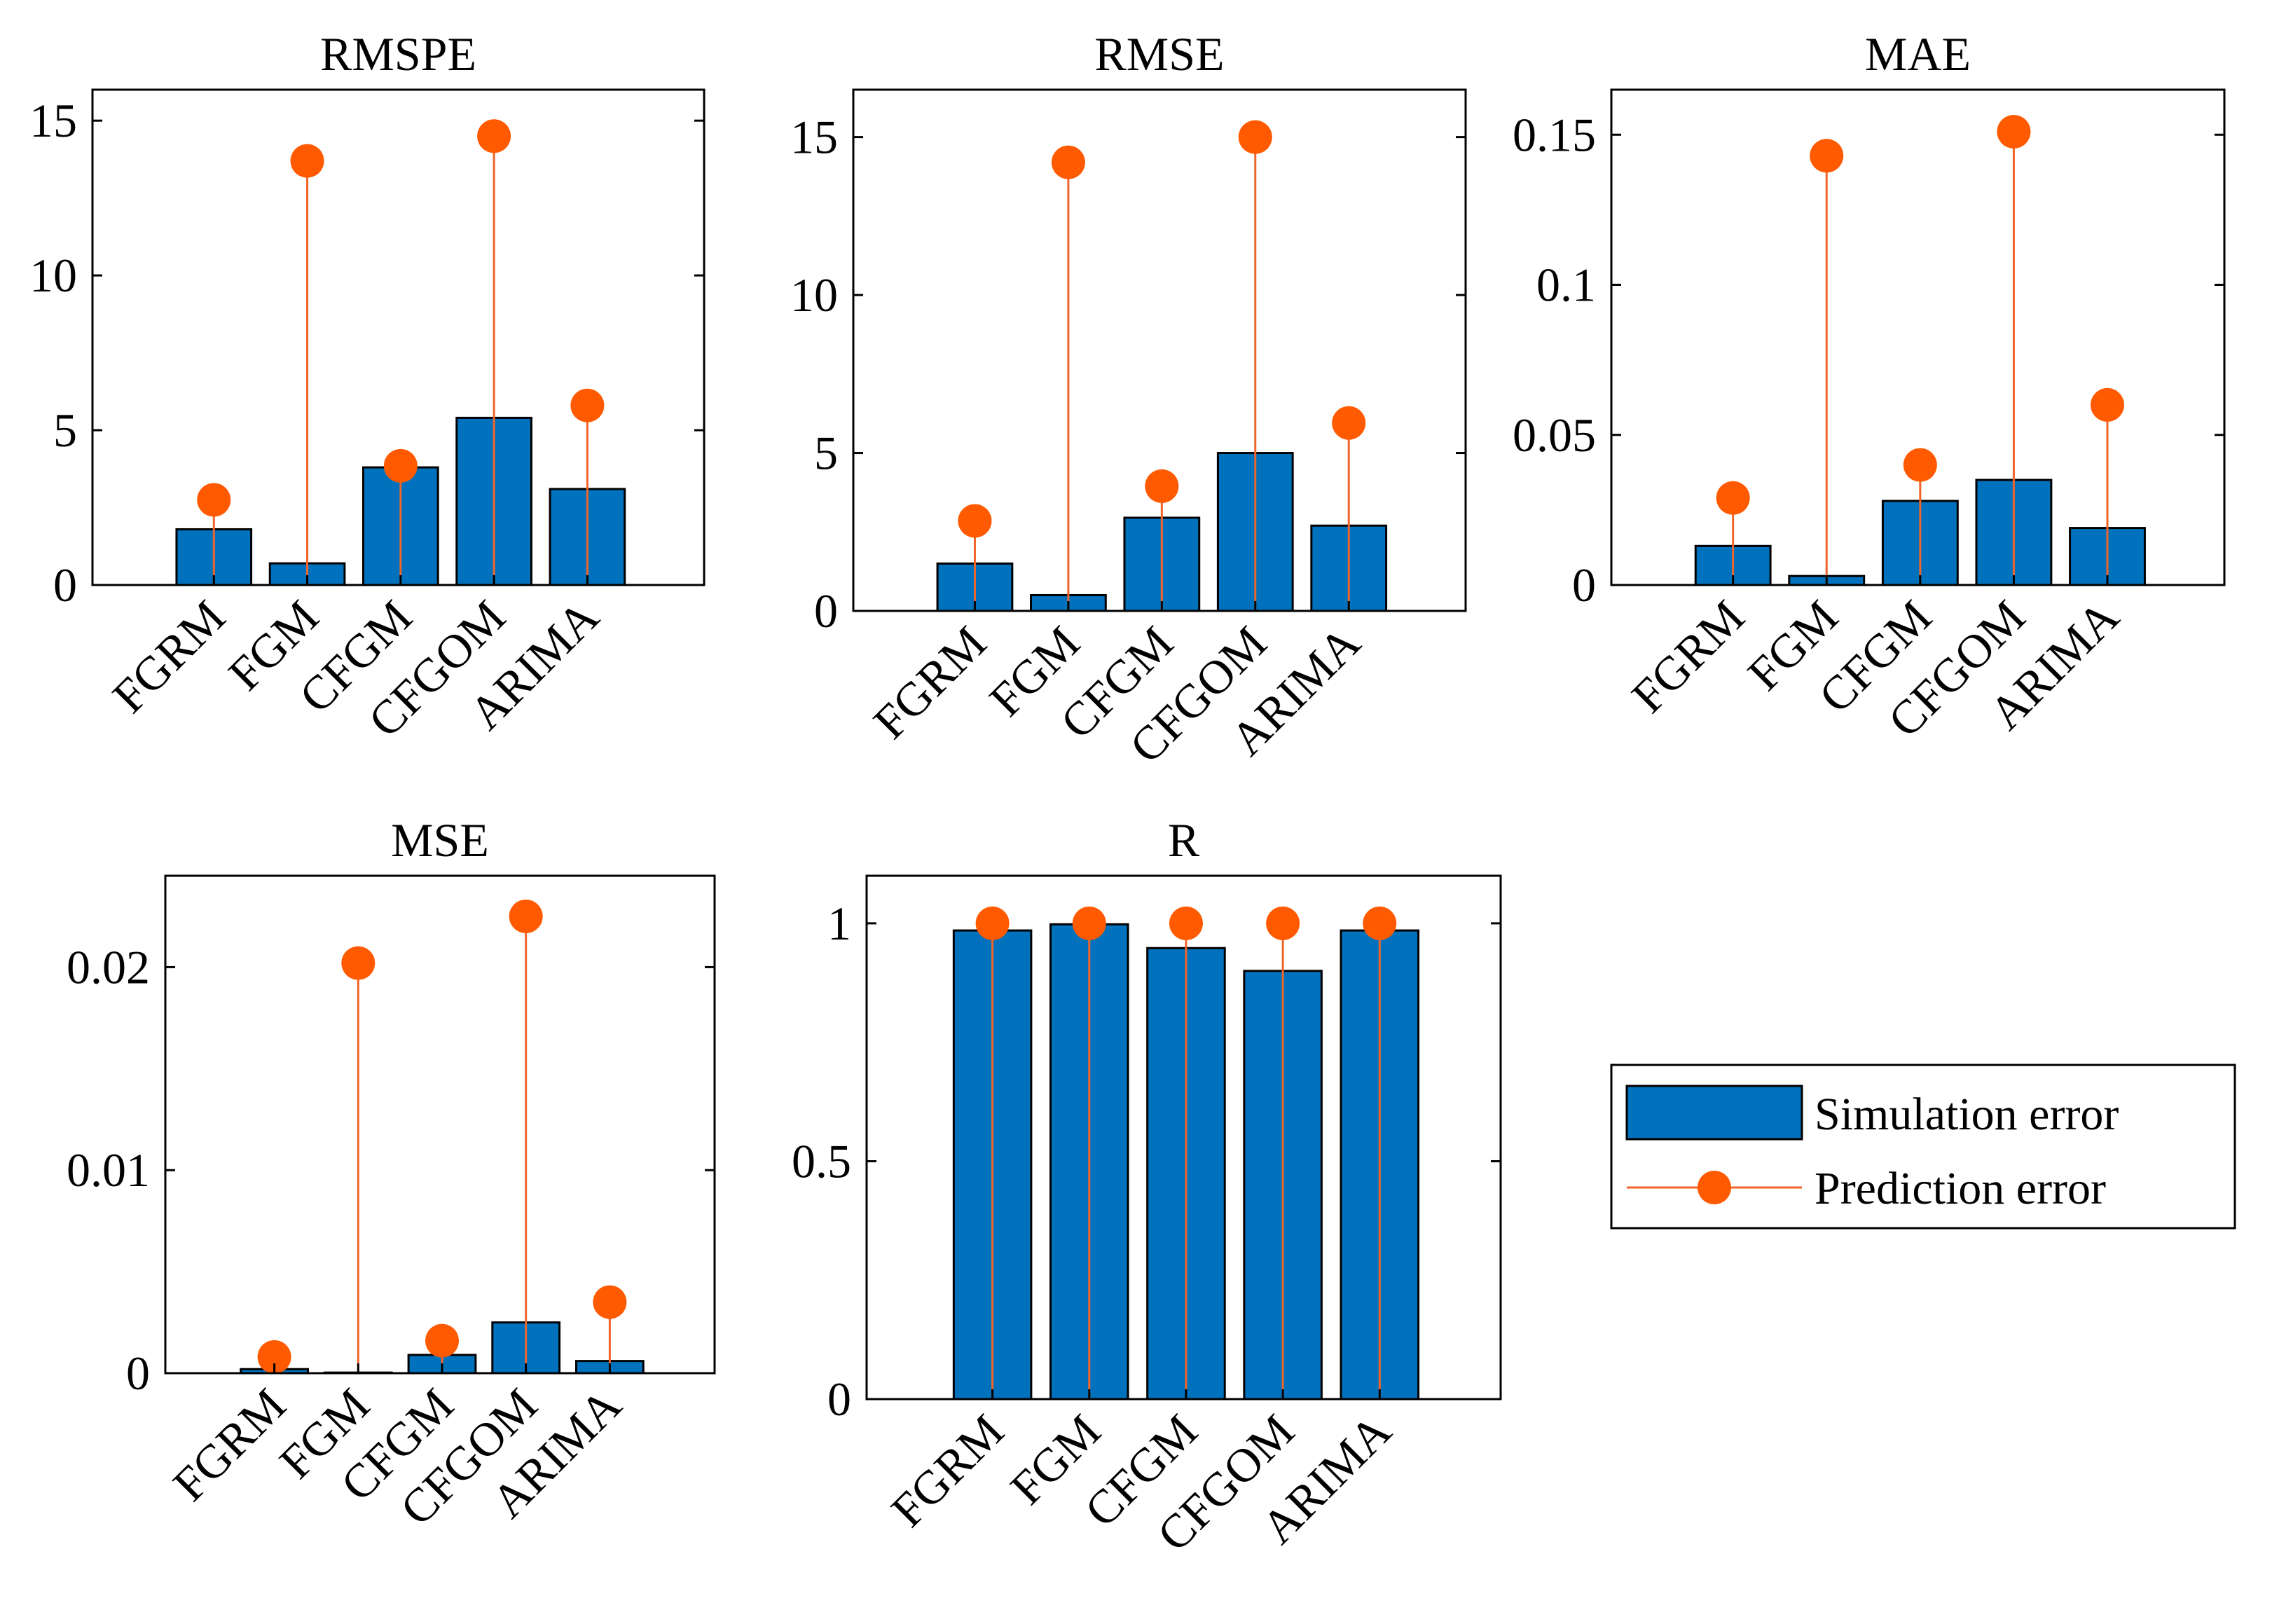 This screenshot has width=2272, height=1624. What do you see at coordinates (1714, 1113) in the screenshot?
I see `legend-bar-swatch` at bounding box center [1714, 1113].